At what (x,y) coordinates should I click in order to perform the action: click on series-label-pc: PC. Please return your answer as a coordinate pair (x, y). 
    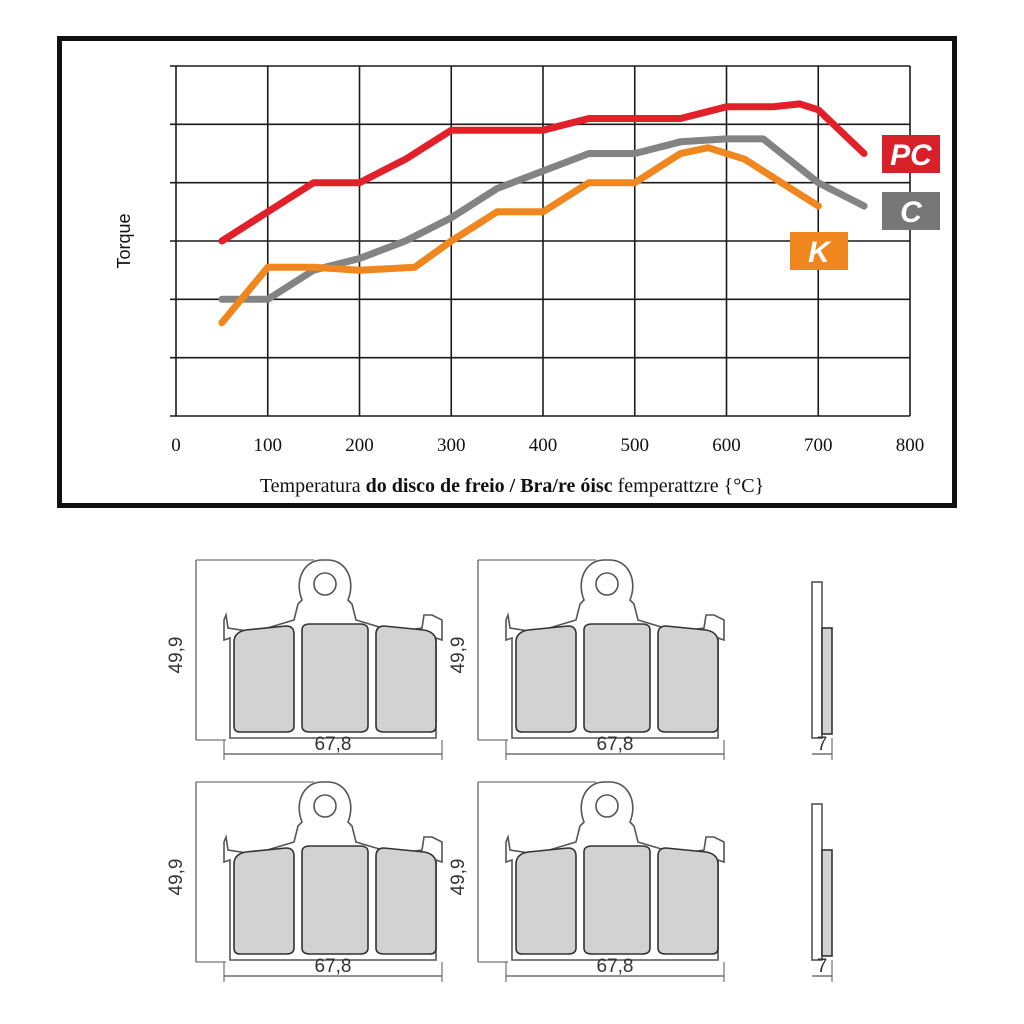
    Looking at the image, I should click on (911, 154).